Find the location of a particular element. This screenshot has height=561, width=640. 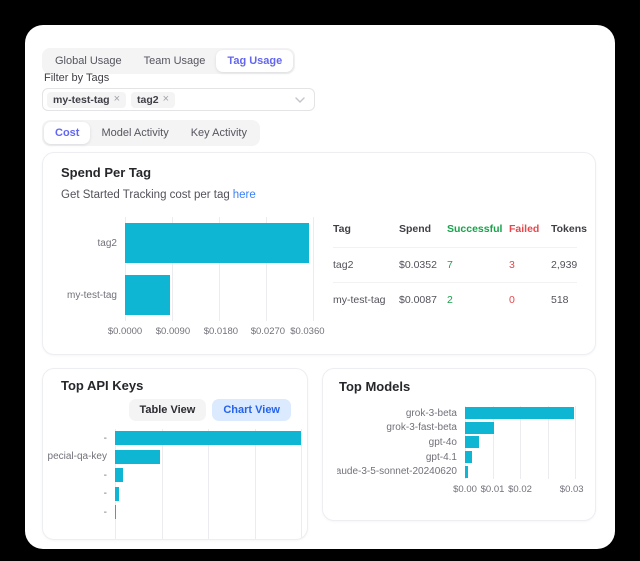

chart-body: - pecial-qa-key - - - is located at coordinates (173, 484).